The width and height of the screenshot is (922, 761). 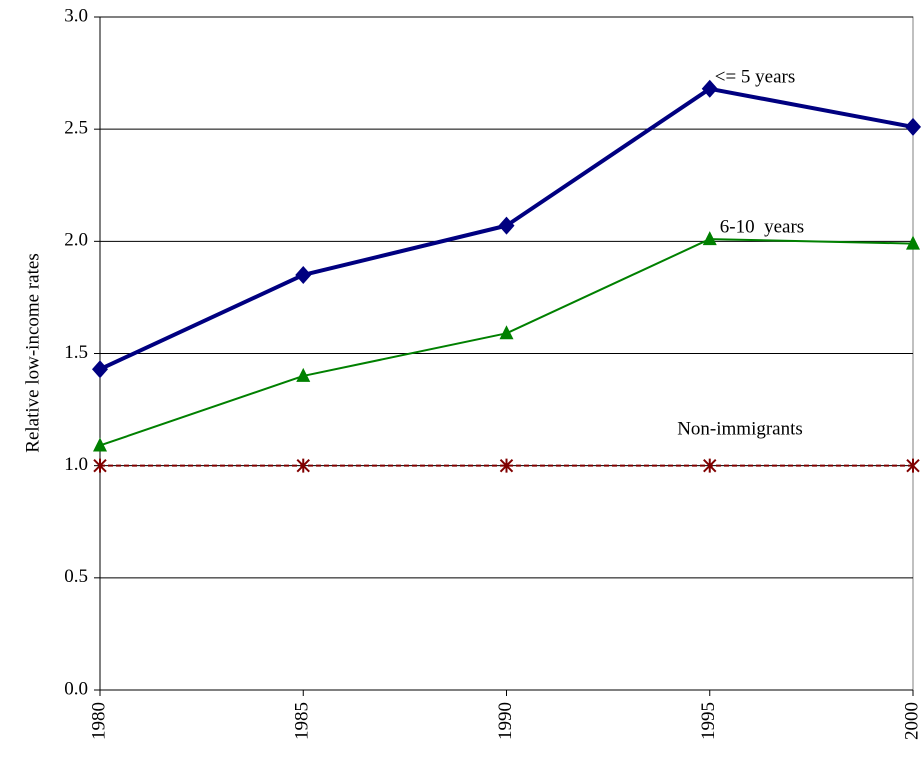 What do you see at coordinates (76, 240) in the screenshot?
I see `y-tick-label: 2.0` at bounding box center [76, 240].